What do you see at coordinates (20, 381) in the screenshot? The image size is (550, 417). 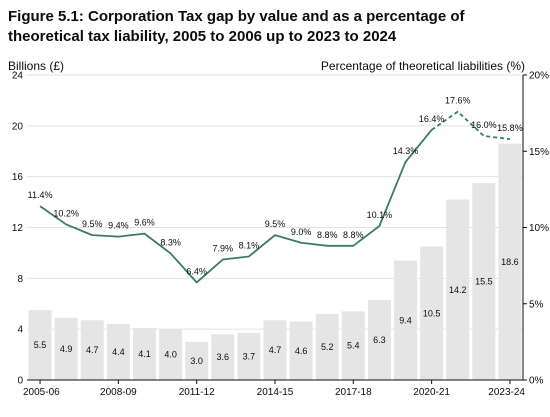 I see `left-axis-tick-label: 0` at bounding box center [20, 381].